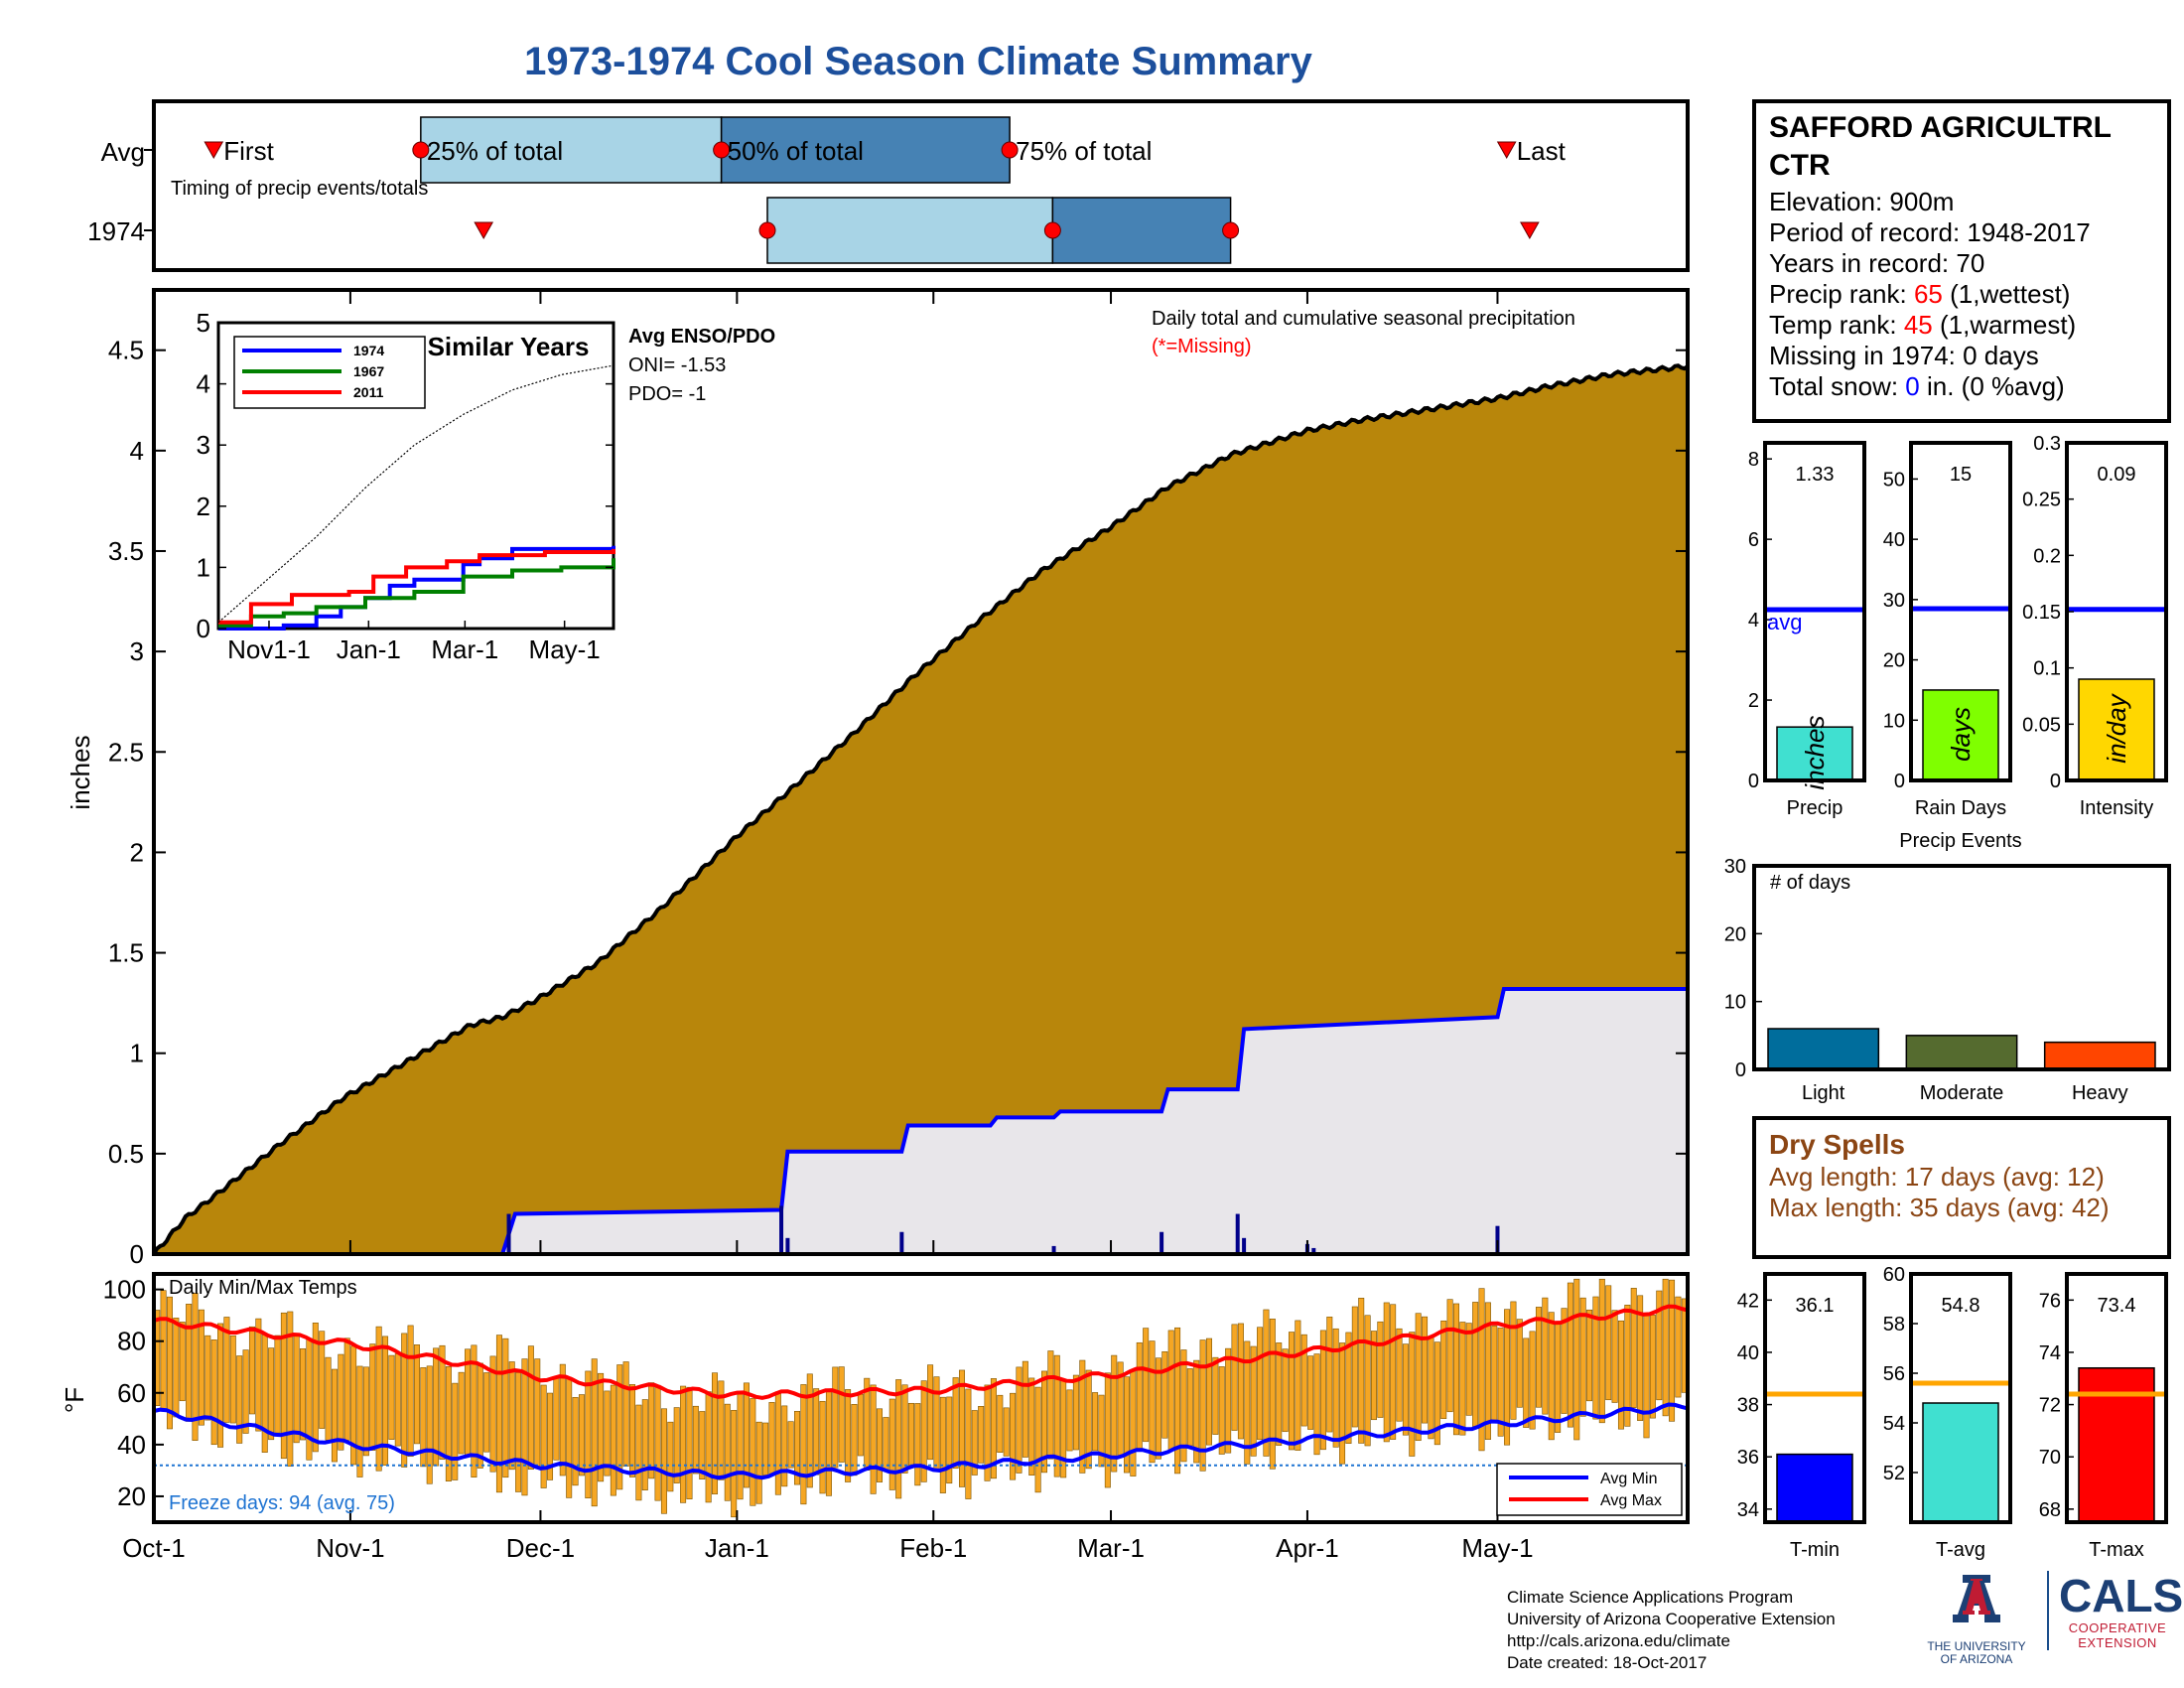  Describe the element at coordinates (2041, 500) in the screenshot. I see `sb-intensity-ytick-label: 0.25` at that location.